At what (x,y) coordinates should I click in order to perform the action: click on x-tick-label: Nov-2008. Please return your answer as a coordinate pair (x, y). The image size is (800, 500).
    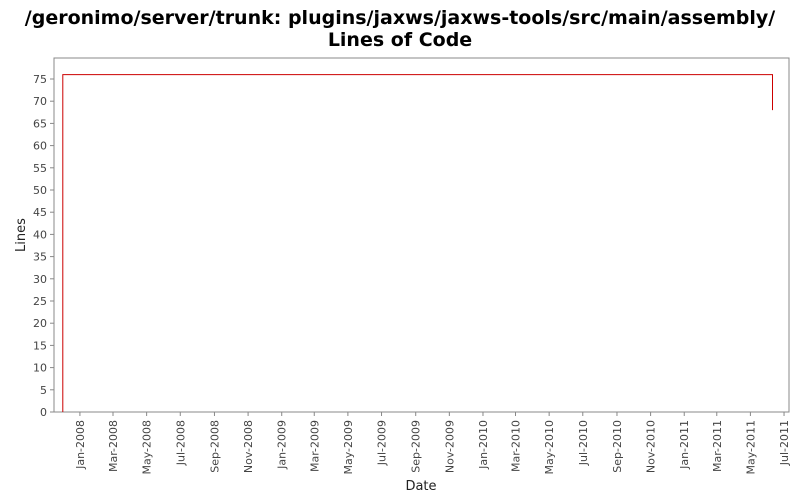
    Looking at the image, I should click on (248, 446).